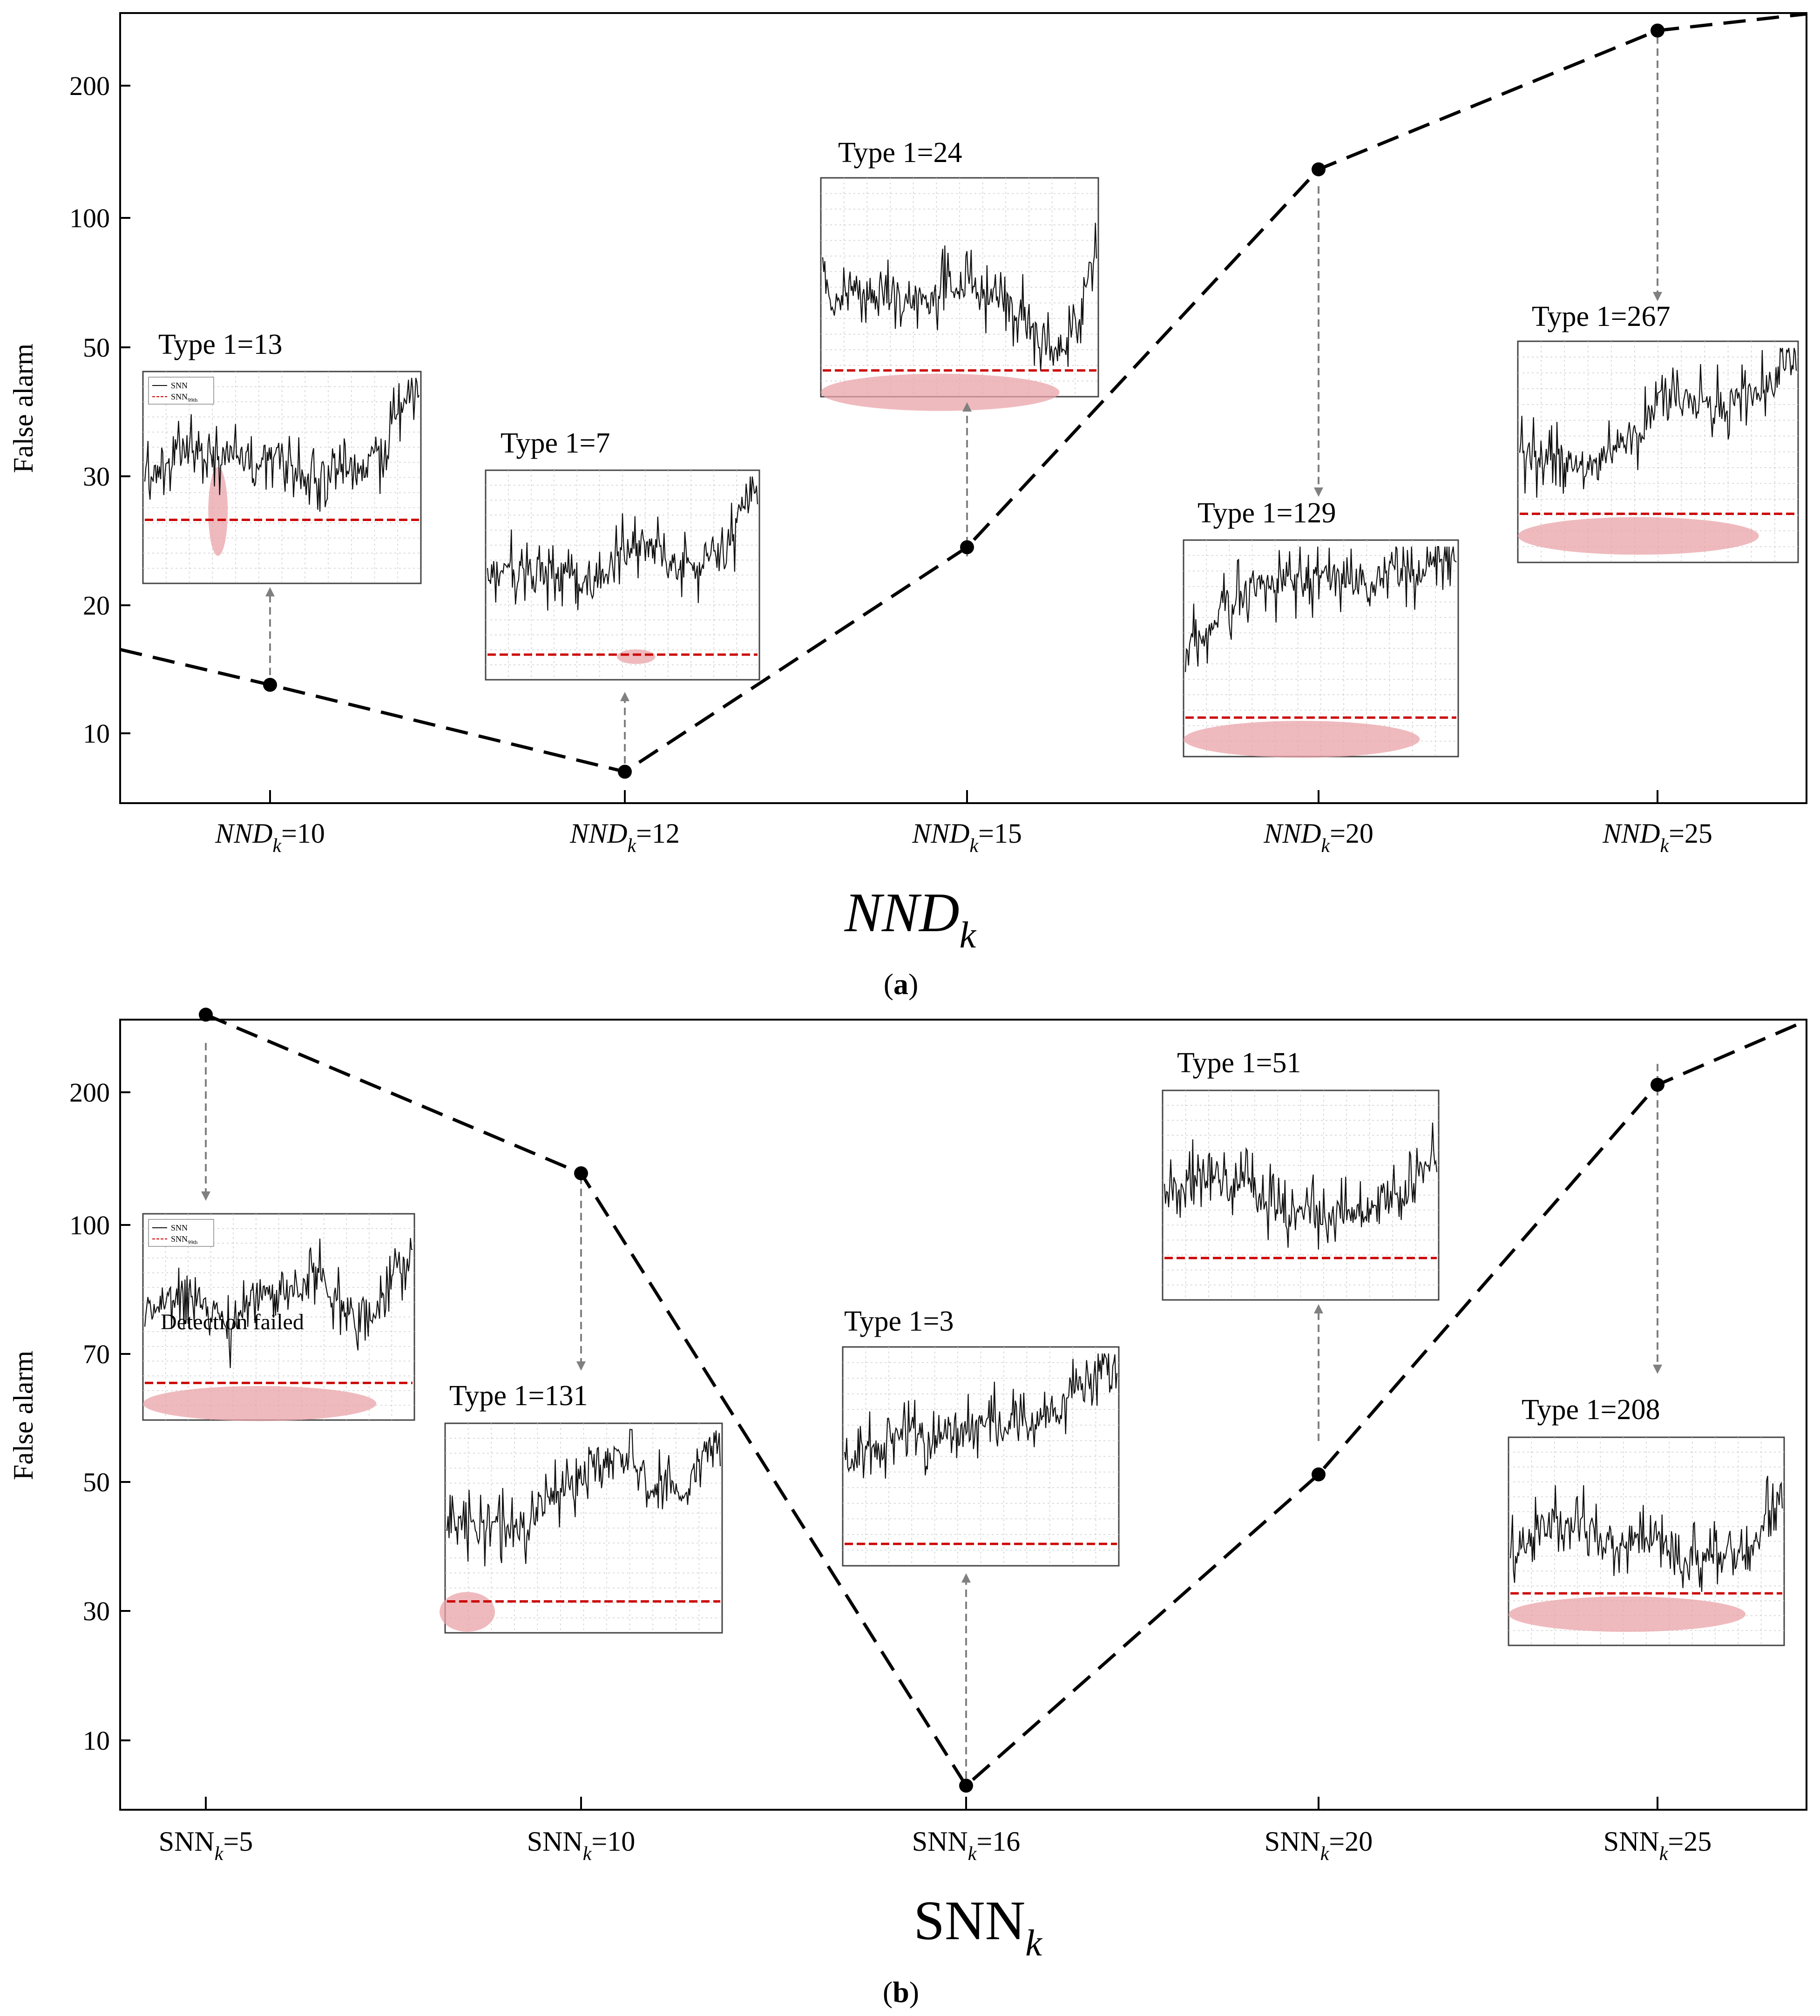  I want to click on inset-label: Type 1=24, so click(900, 153).